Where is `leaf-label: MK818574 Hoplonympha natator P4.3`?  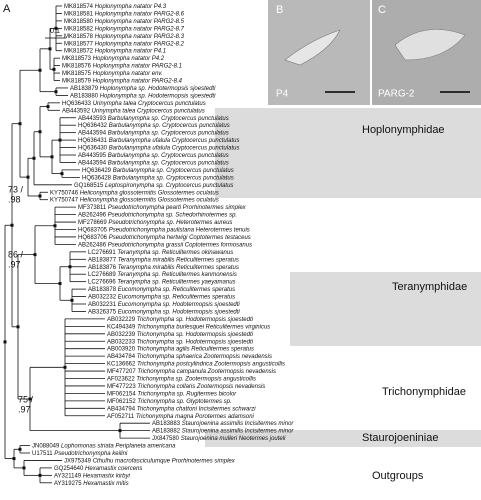
leaf-label: MK818574 Hoplonympha natator P4.3 is located at coordinates (115, 7).